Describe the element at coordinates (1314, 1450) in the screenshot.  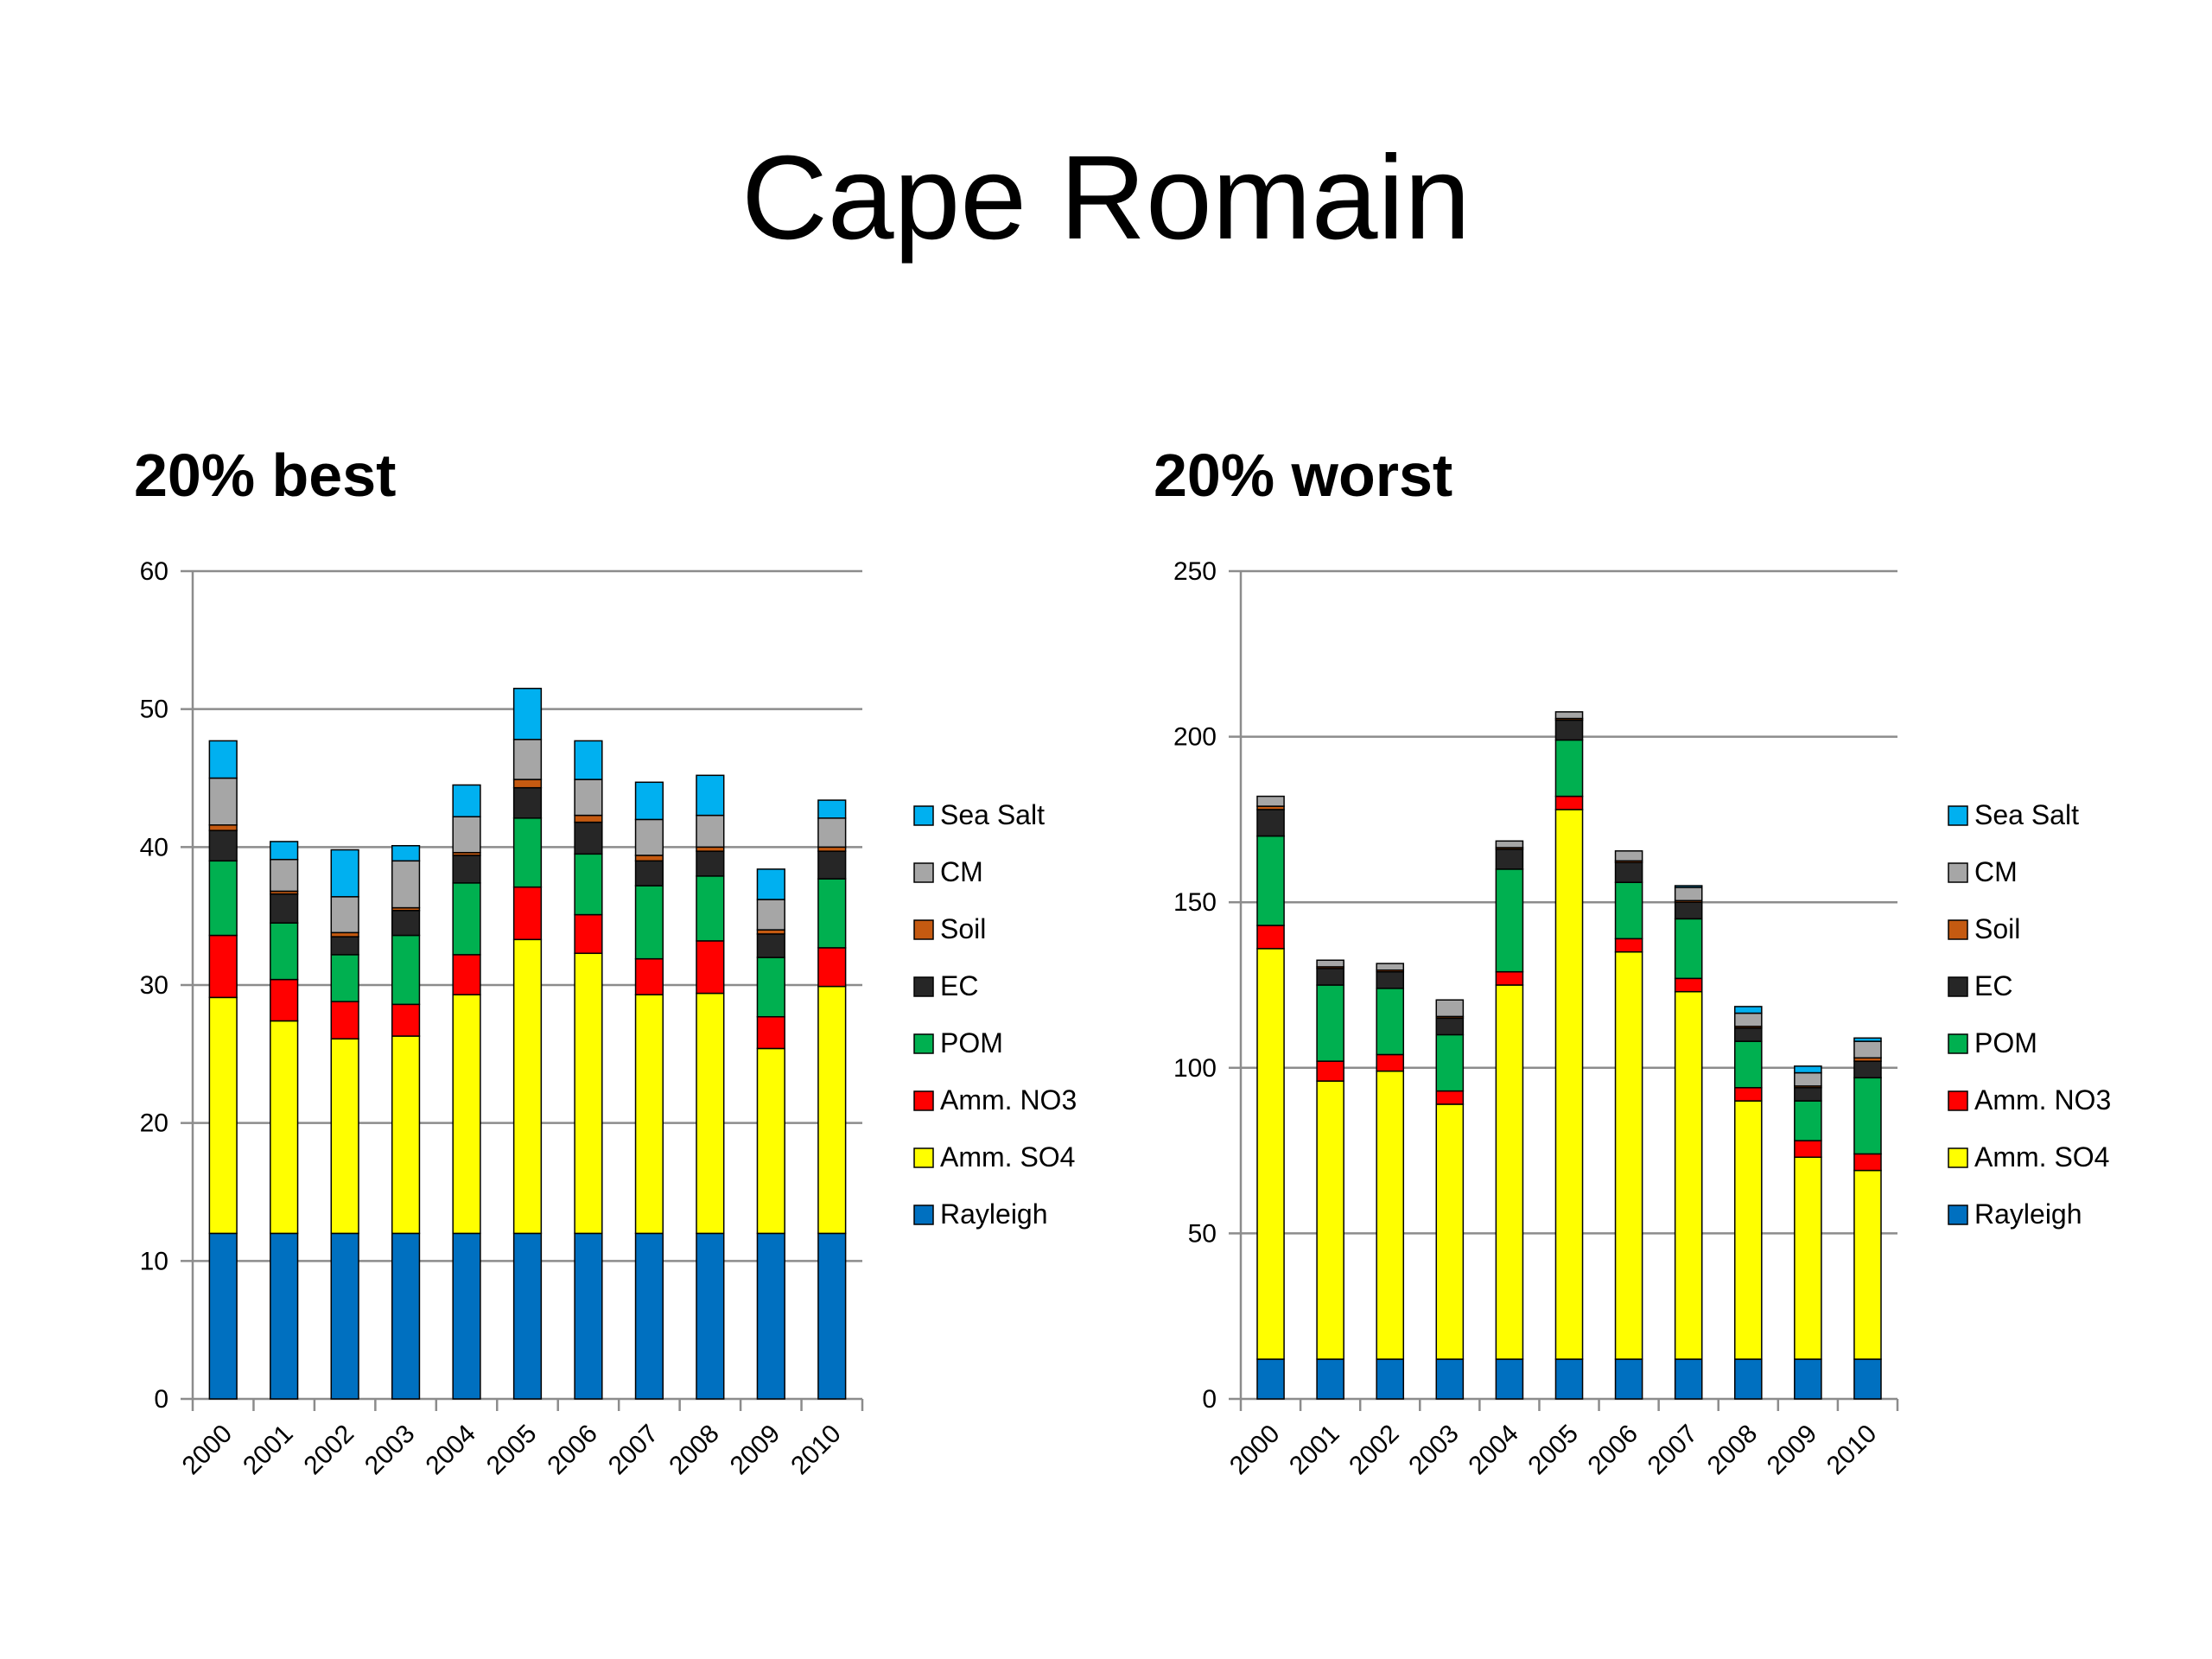
I see `x-tick-label-worst-2001: 2001` at that location.